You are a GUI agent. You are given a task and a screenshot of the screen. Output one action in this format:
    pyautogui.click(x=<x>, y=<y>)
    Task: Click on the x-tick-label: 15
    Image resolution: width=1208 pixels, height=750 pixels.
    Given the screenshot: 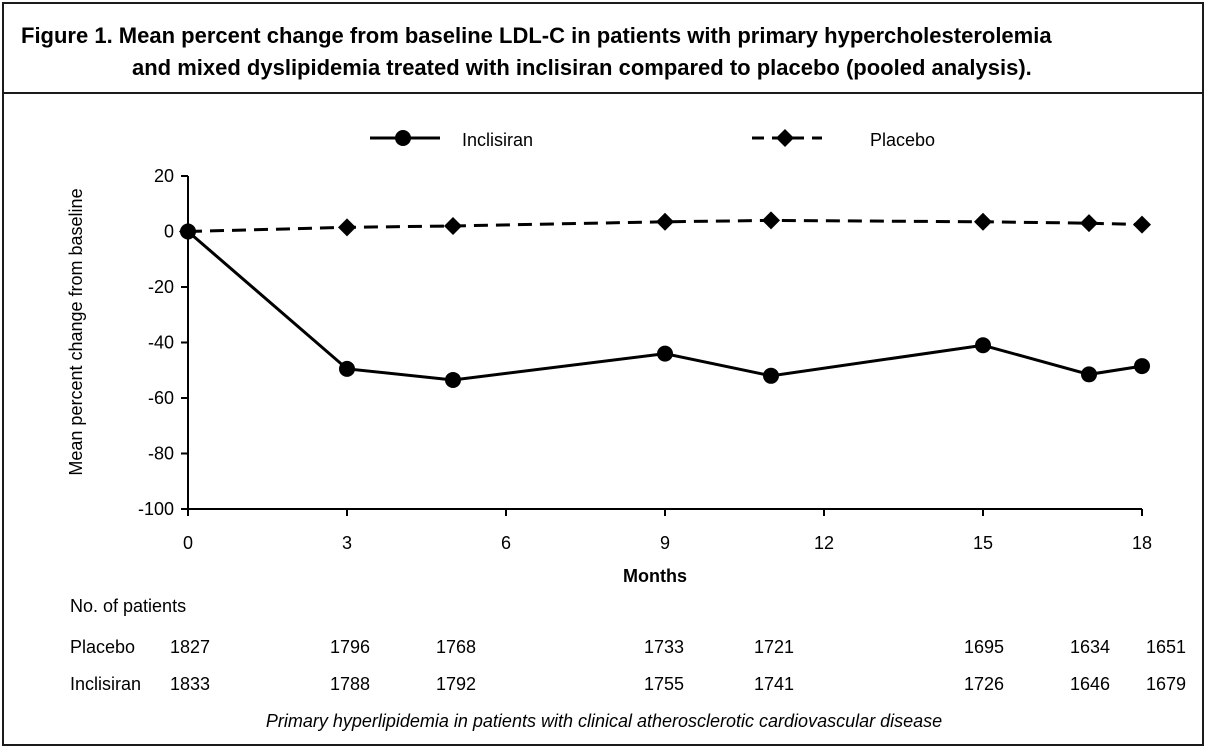 What is the action you would take?
    pyautogui.click(x=983, y=543)
    